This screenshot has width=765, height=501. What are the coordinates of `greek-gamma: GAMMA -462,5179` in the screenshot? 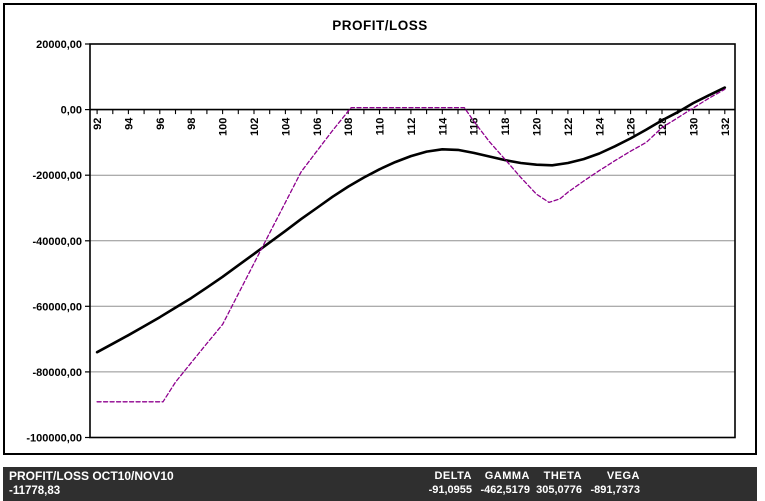 It's located at (495, 483).